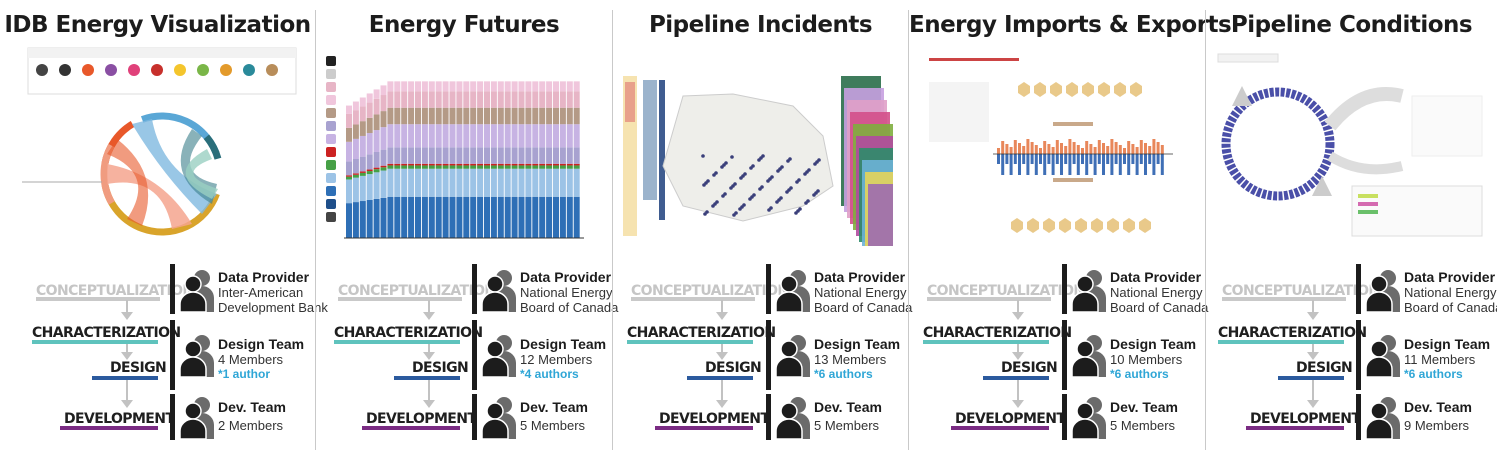  I want to click on design-team-members: 10 Members, so click(1146, 359).